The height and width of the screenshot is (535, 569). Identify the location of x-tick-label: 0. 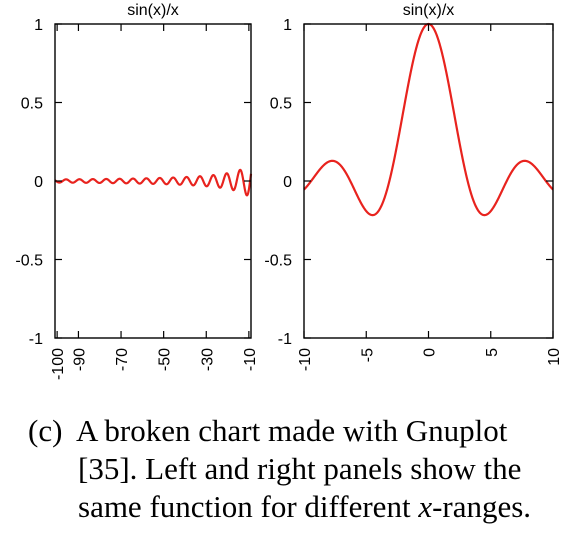
(430, 352).